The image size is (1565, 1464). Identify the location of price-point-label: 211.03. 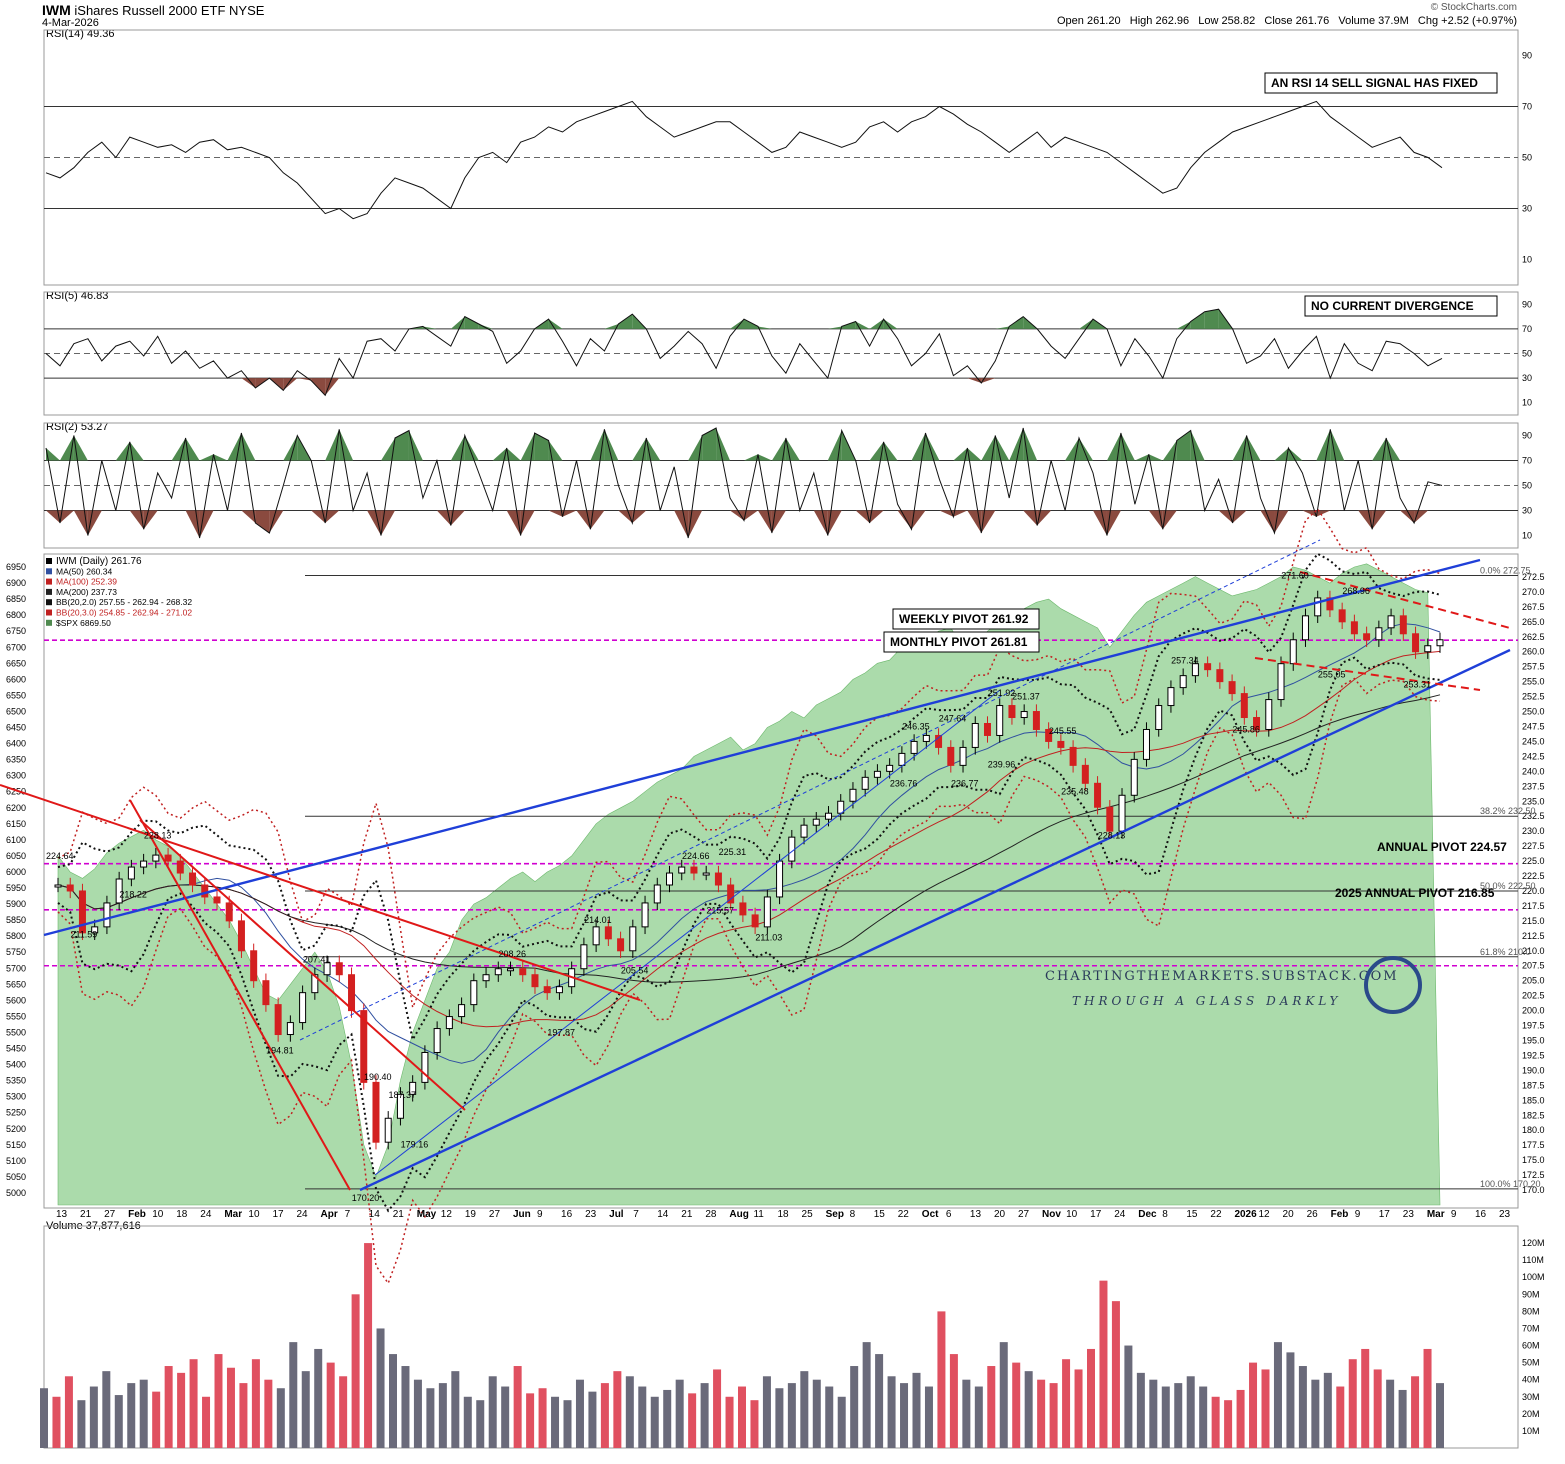
(768, 938).